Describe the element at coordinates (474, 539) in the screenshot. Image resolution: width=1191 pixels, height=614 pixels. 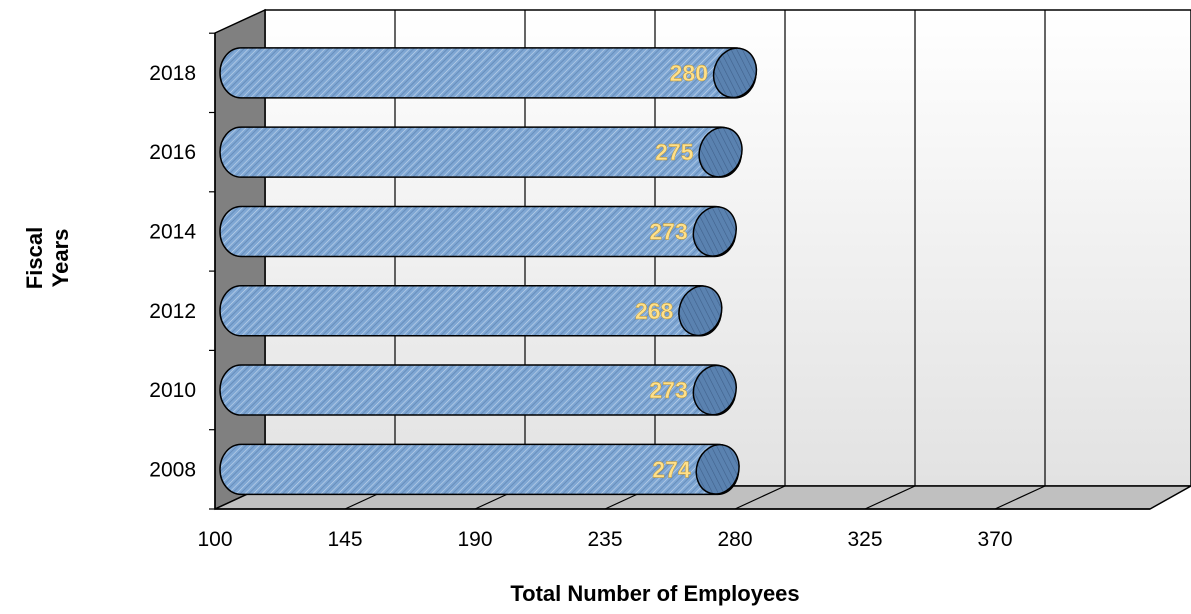
I see `x-tick-label: 190` at that location.